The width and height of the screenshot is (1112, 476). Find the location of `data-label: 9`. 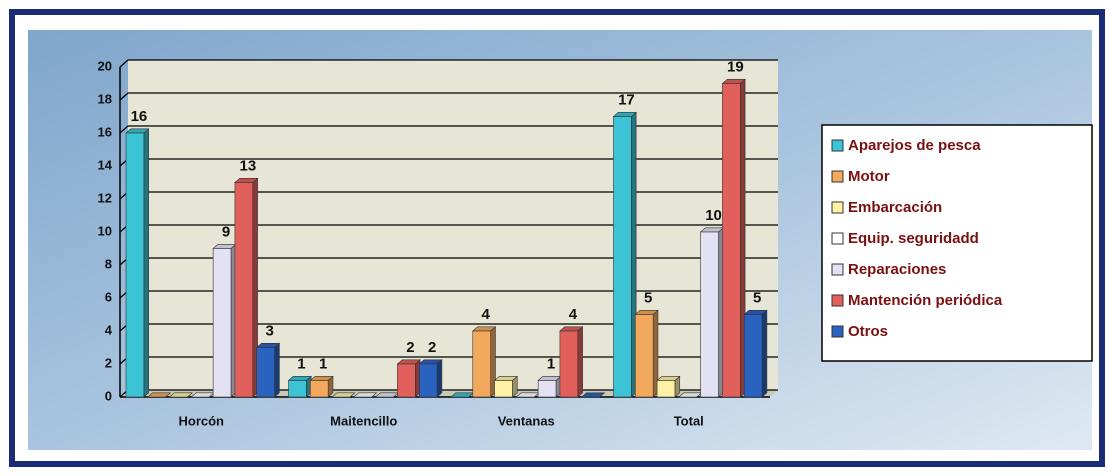

data-label: 9 is located at coordinates (226, 231).